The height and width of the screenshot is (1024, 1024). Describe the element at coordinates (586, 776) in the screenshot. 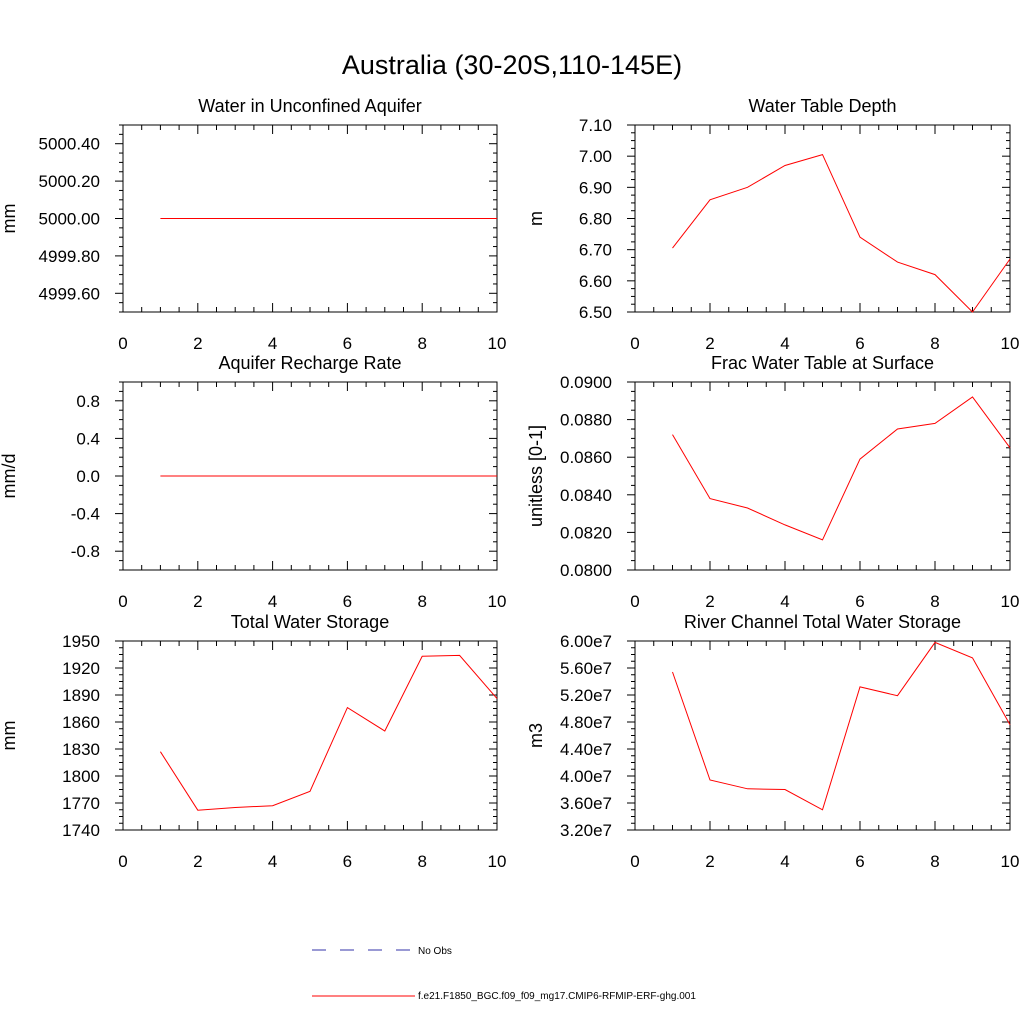

I see `y-tick-label: 4.00e7` at that location.